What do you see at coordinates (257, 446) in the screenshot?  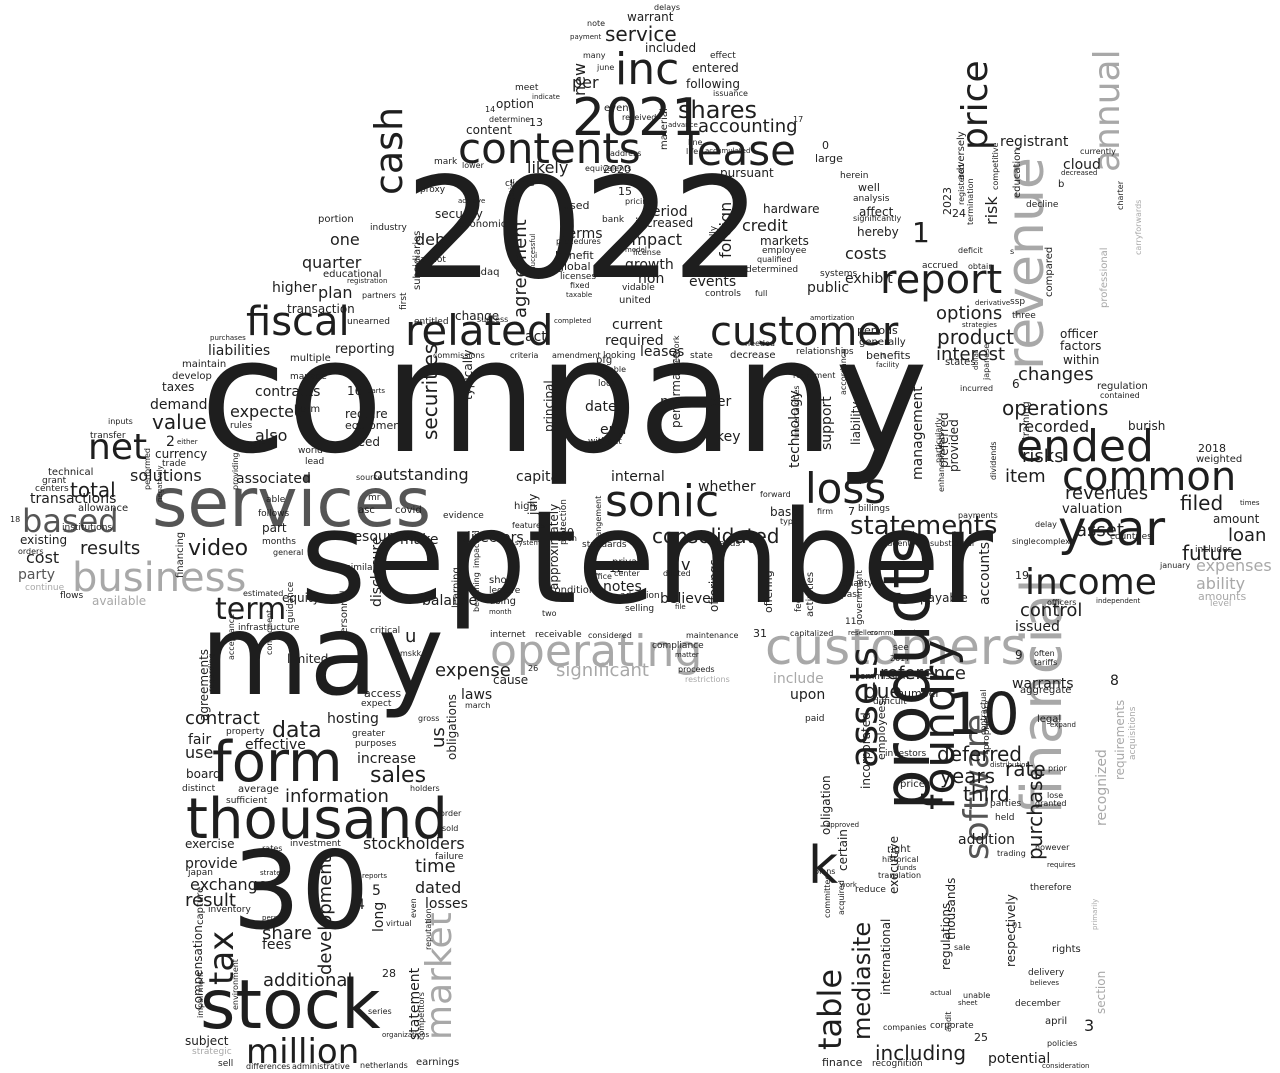 I see `word-gain: gain` at bounding box center [257, 446].